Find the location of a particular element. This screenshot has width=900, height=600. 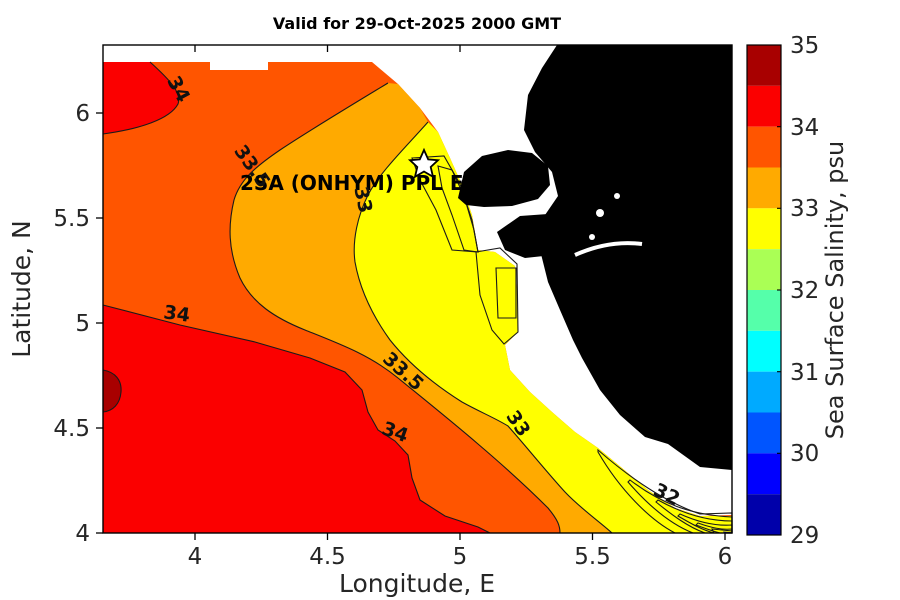

band-34-34p5-north is located at coordinates (141, 98).